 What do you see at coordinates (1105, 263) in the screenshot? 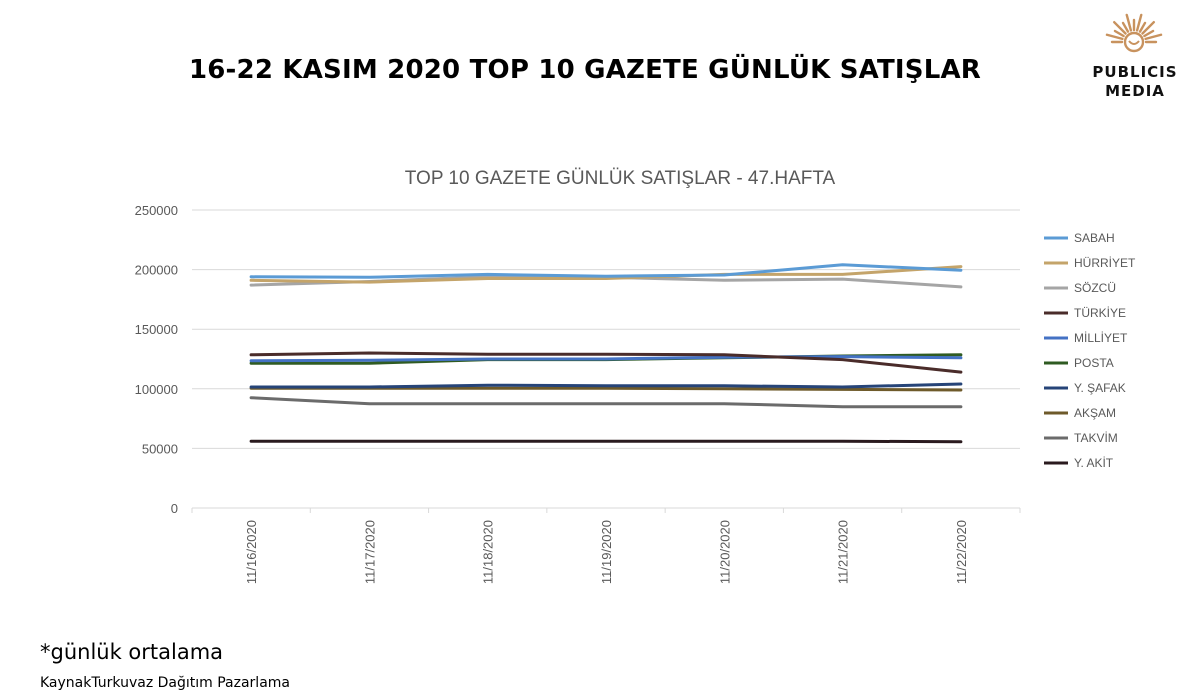
I see `legend-label: HÜRRİYET` at bounding box center [1105, 263].